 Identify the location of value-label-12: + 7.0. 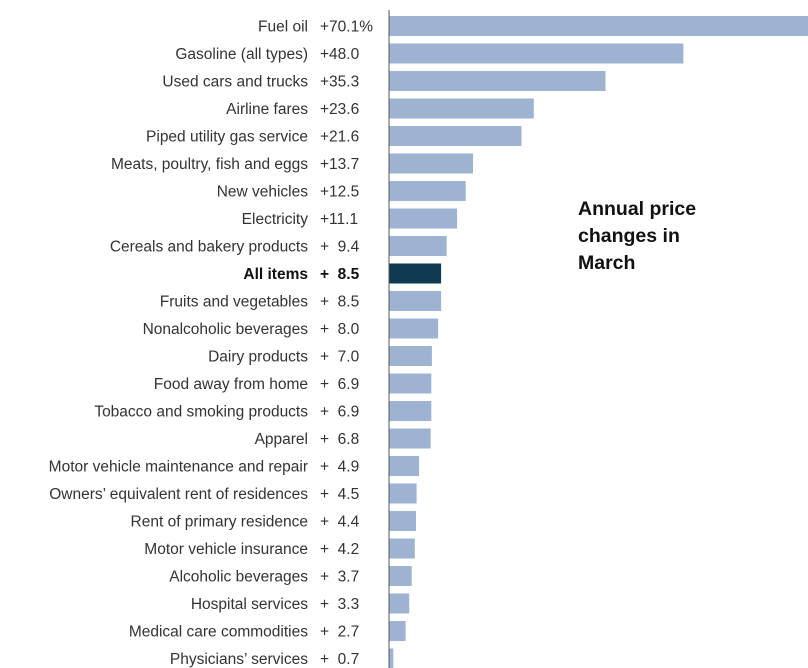
(340, 357).